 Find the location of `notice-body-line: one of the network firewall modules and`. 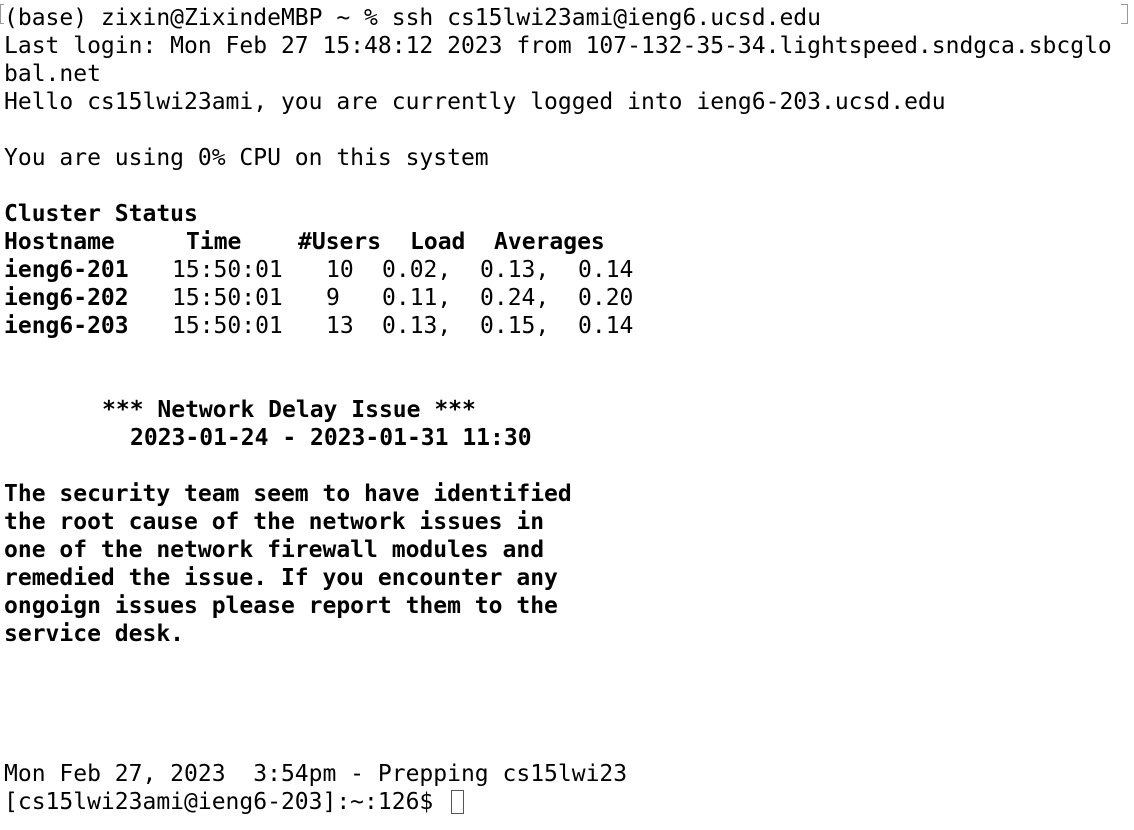

notice-body-line: one of the network firewall modules and is located at coordinates (274, 550).